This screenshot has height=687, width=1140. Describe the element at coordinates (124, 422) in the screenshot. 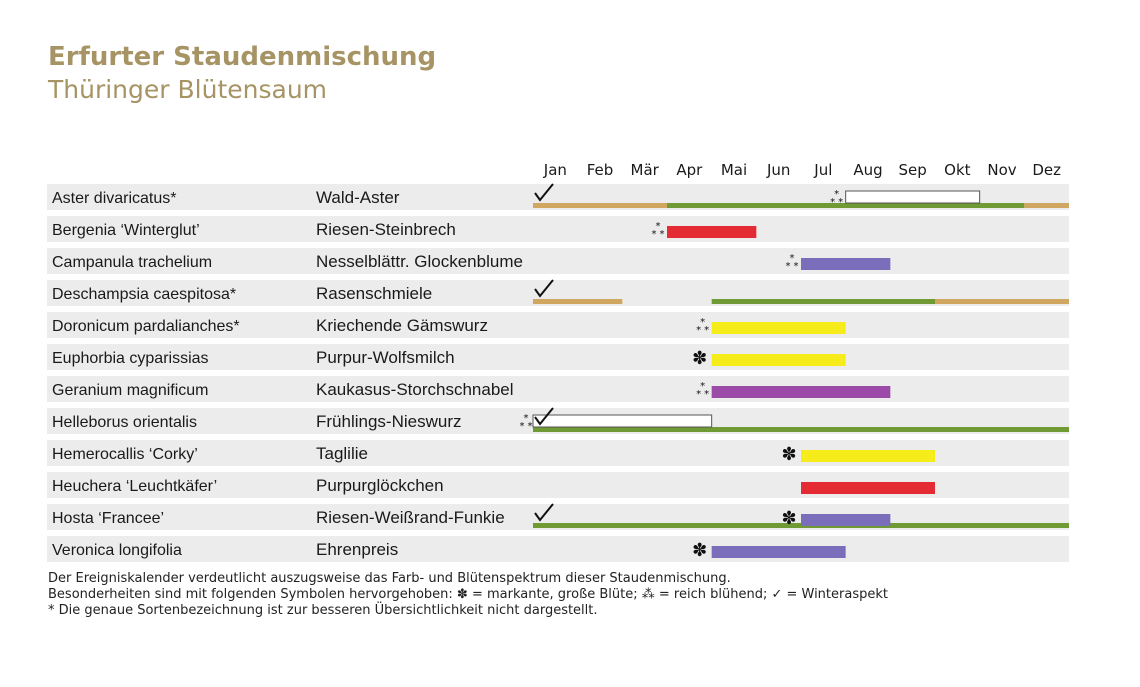

I see `plant-latin-name: Helleborus orientalis` at that location.